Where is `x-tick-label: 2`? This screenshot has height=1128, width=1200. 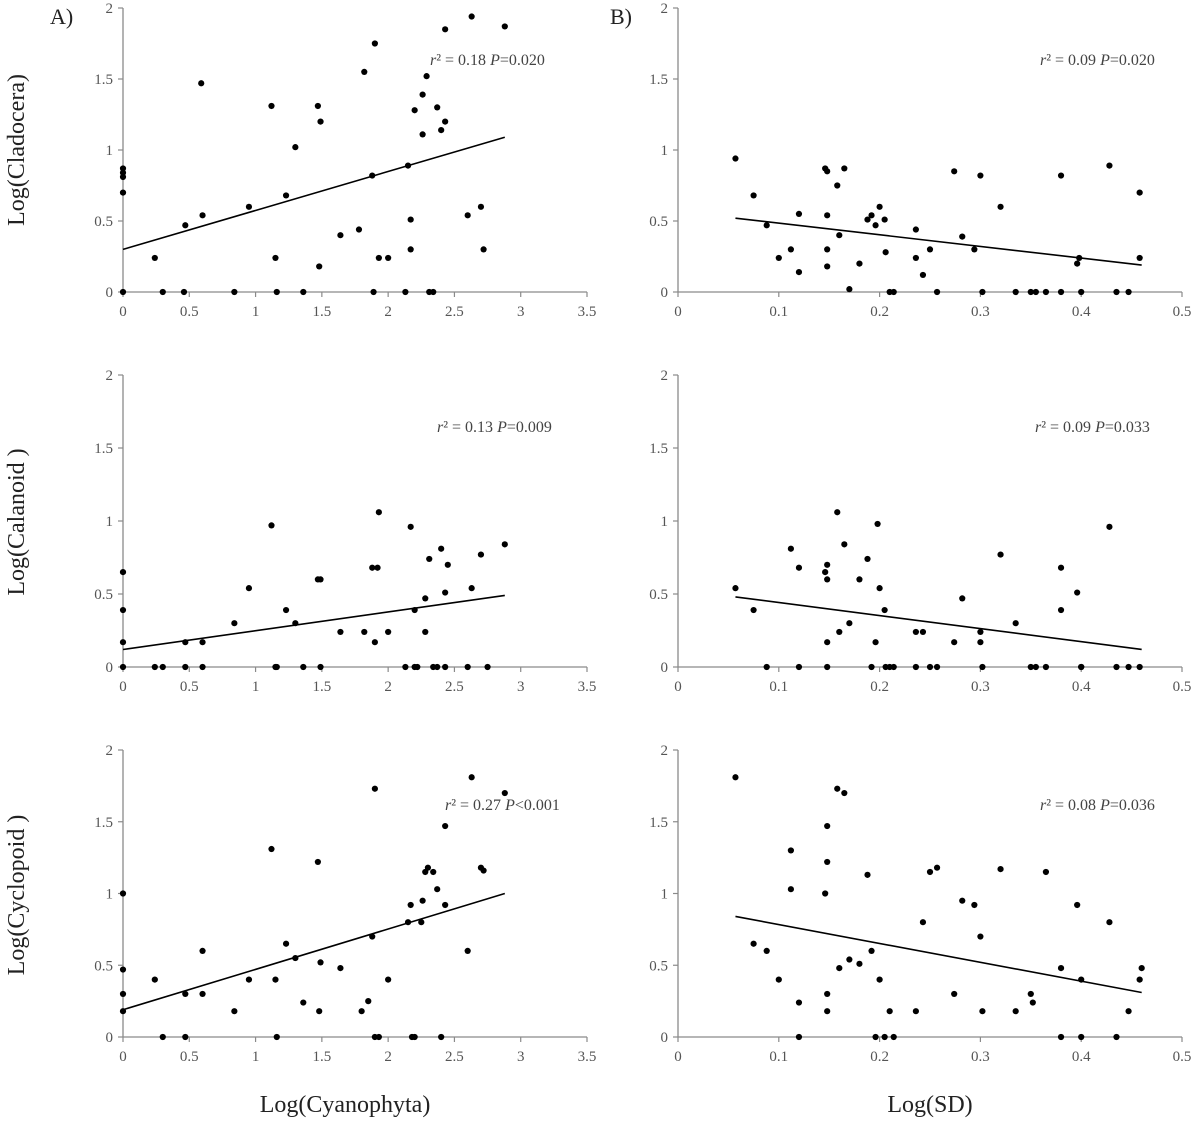 x-tick-label: 2 is located at coordinates (388, 1057).